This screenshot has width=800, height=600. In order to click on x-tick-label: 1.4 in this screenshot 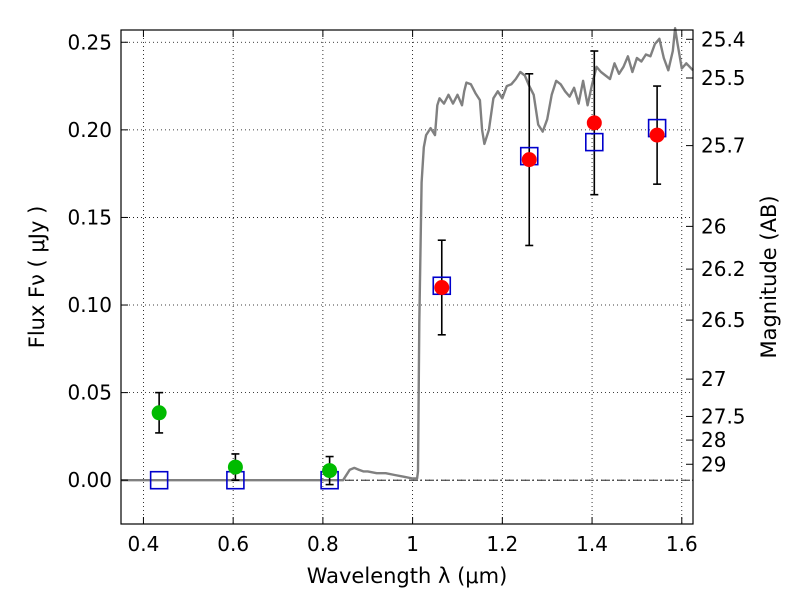, I will do `click(592, 544)`.